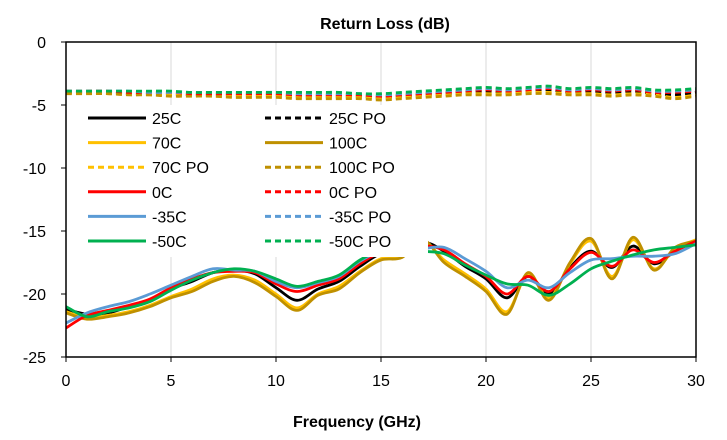  I want to click on x-tick-label: 25, so click(591, 381).